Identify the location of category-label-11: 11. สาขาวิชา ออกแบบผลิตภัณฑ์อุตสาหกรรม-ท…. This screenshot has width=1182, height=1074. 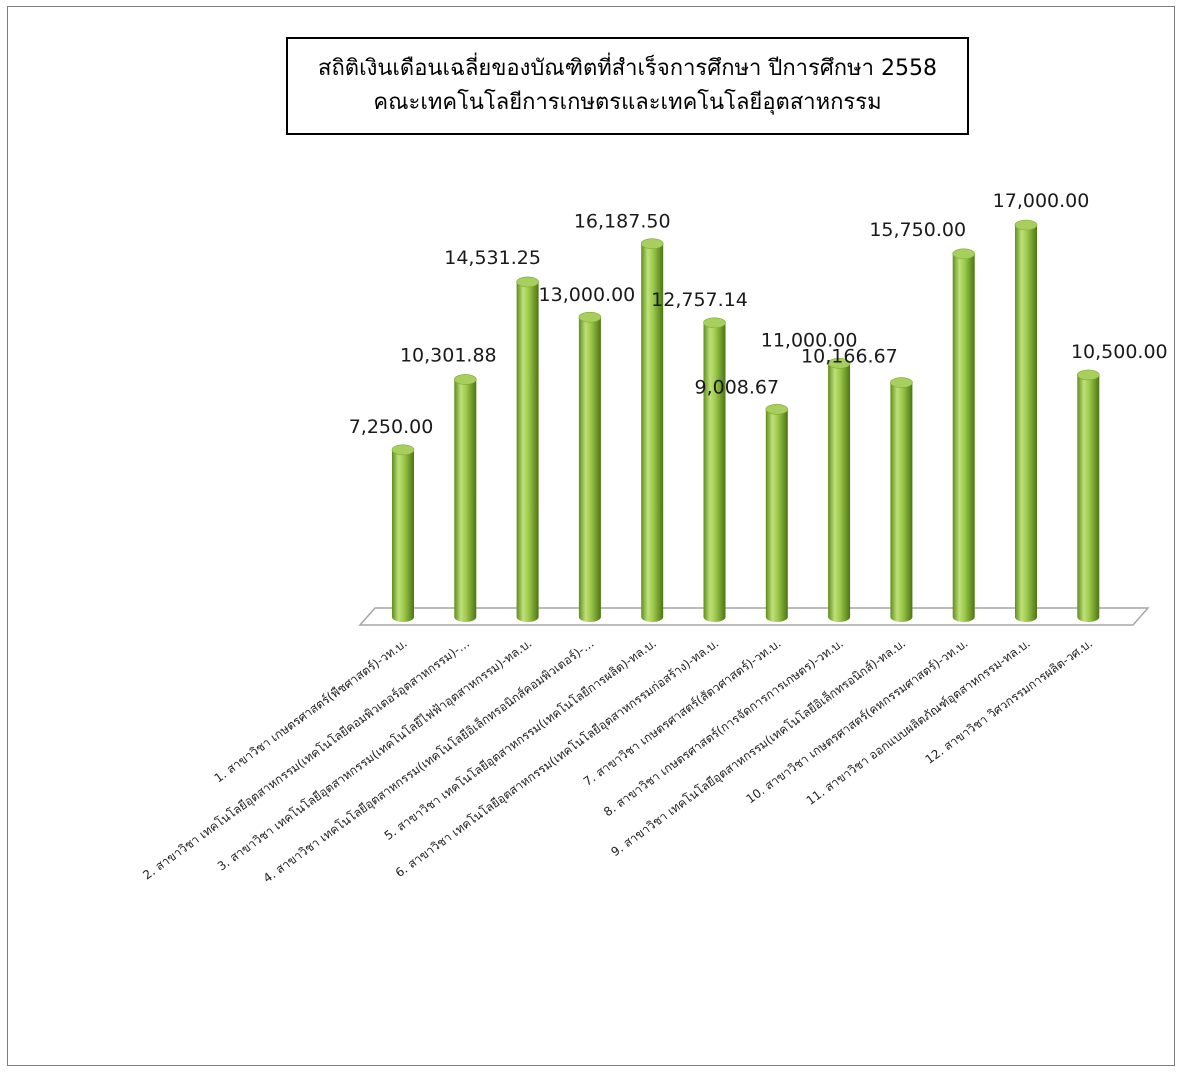
(919, 722).